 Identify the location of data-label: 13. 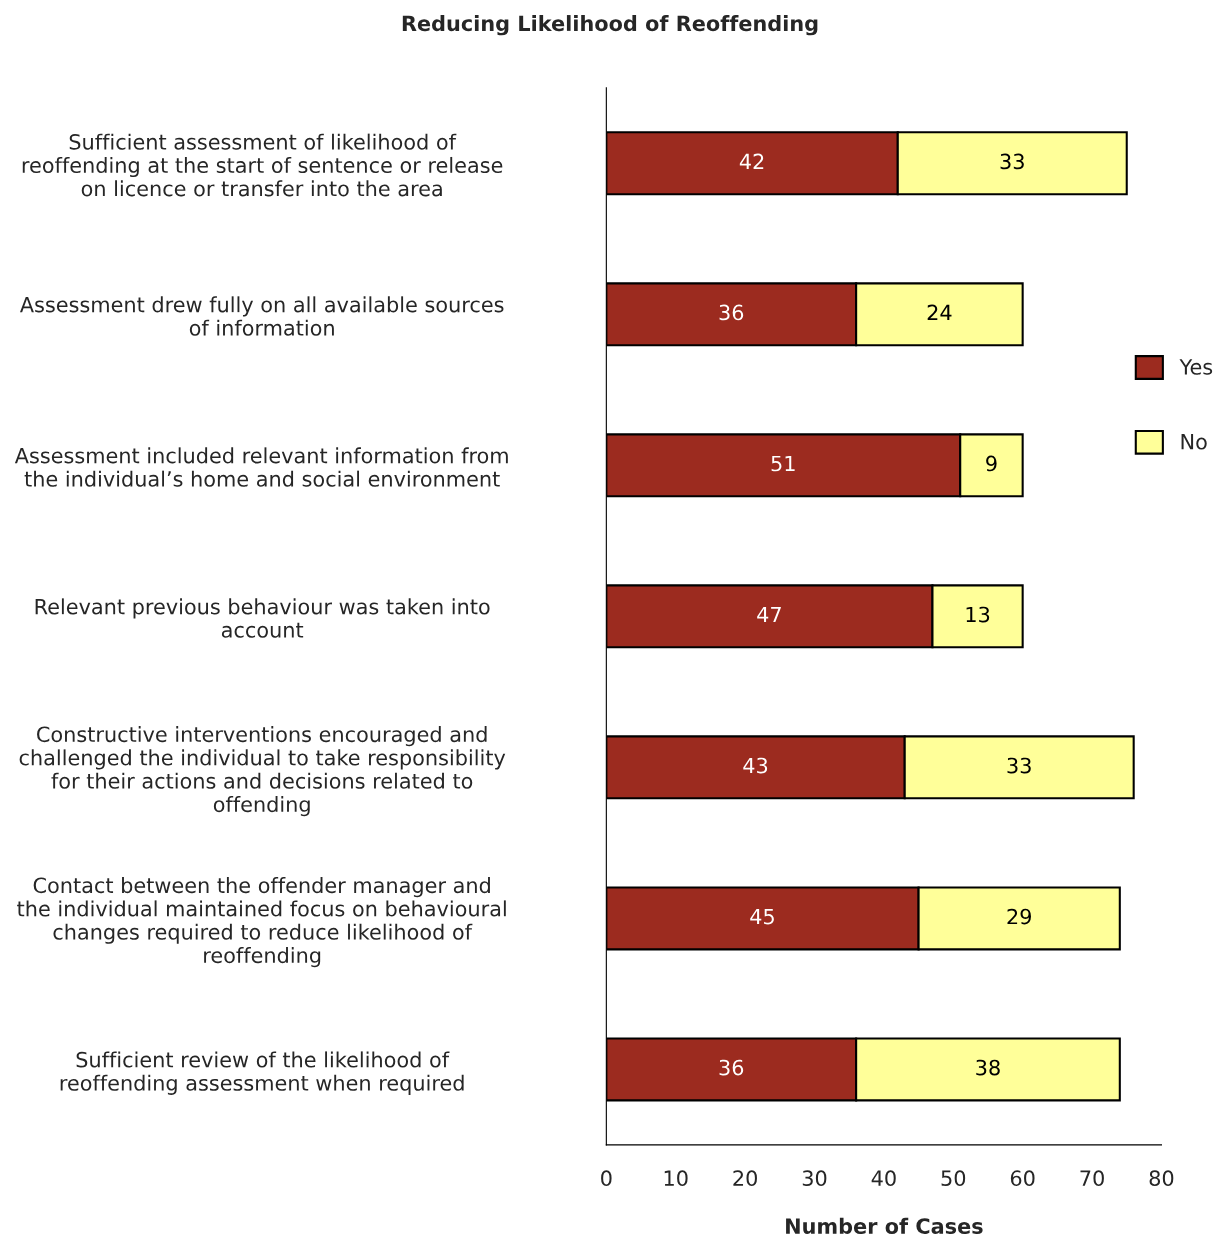
(978, 614).